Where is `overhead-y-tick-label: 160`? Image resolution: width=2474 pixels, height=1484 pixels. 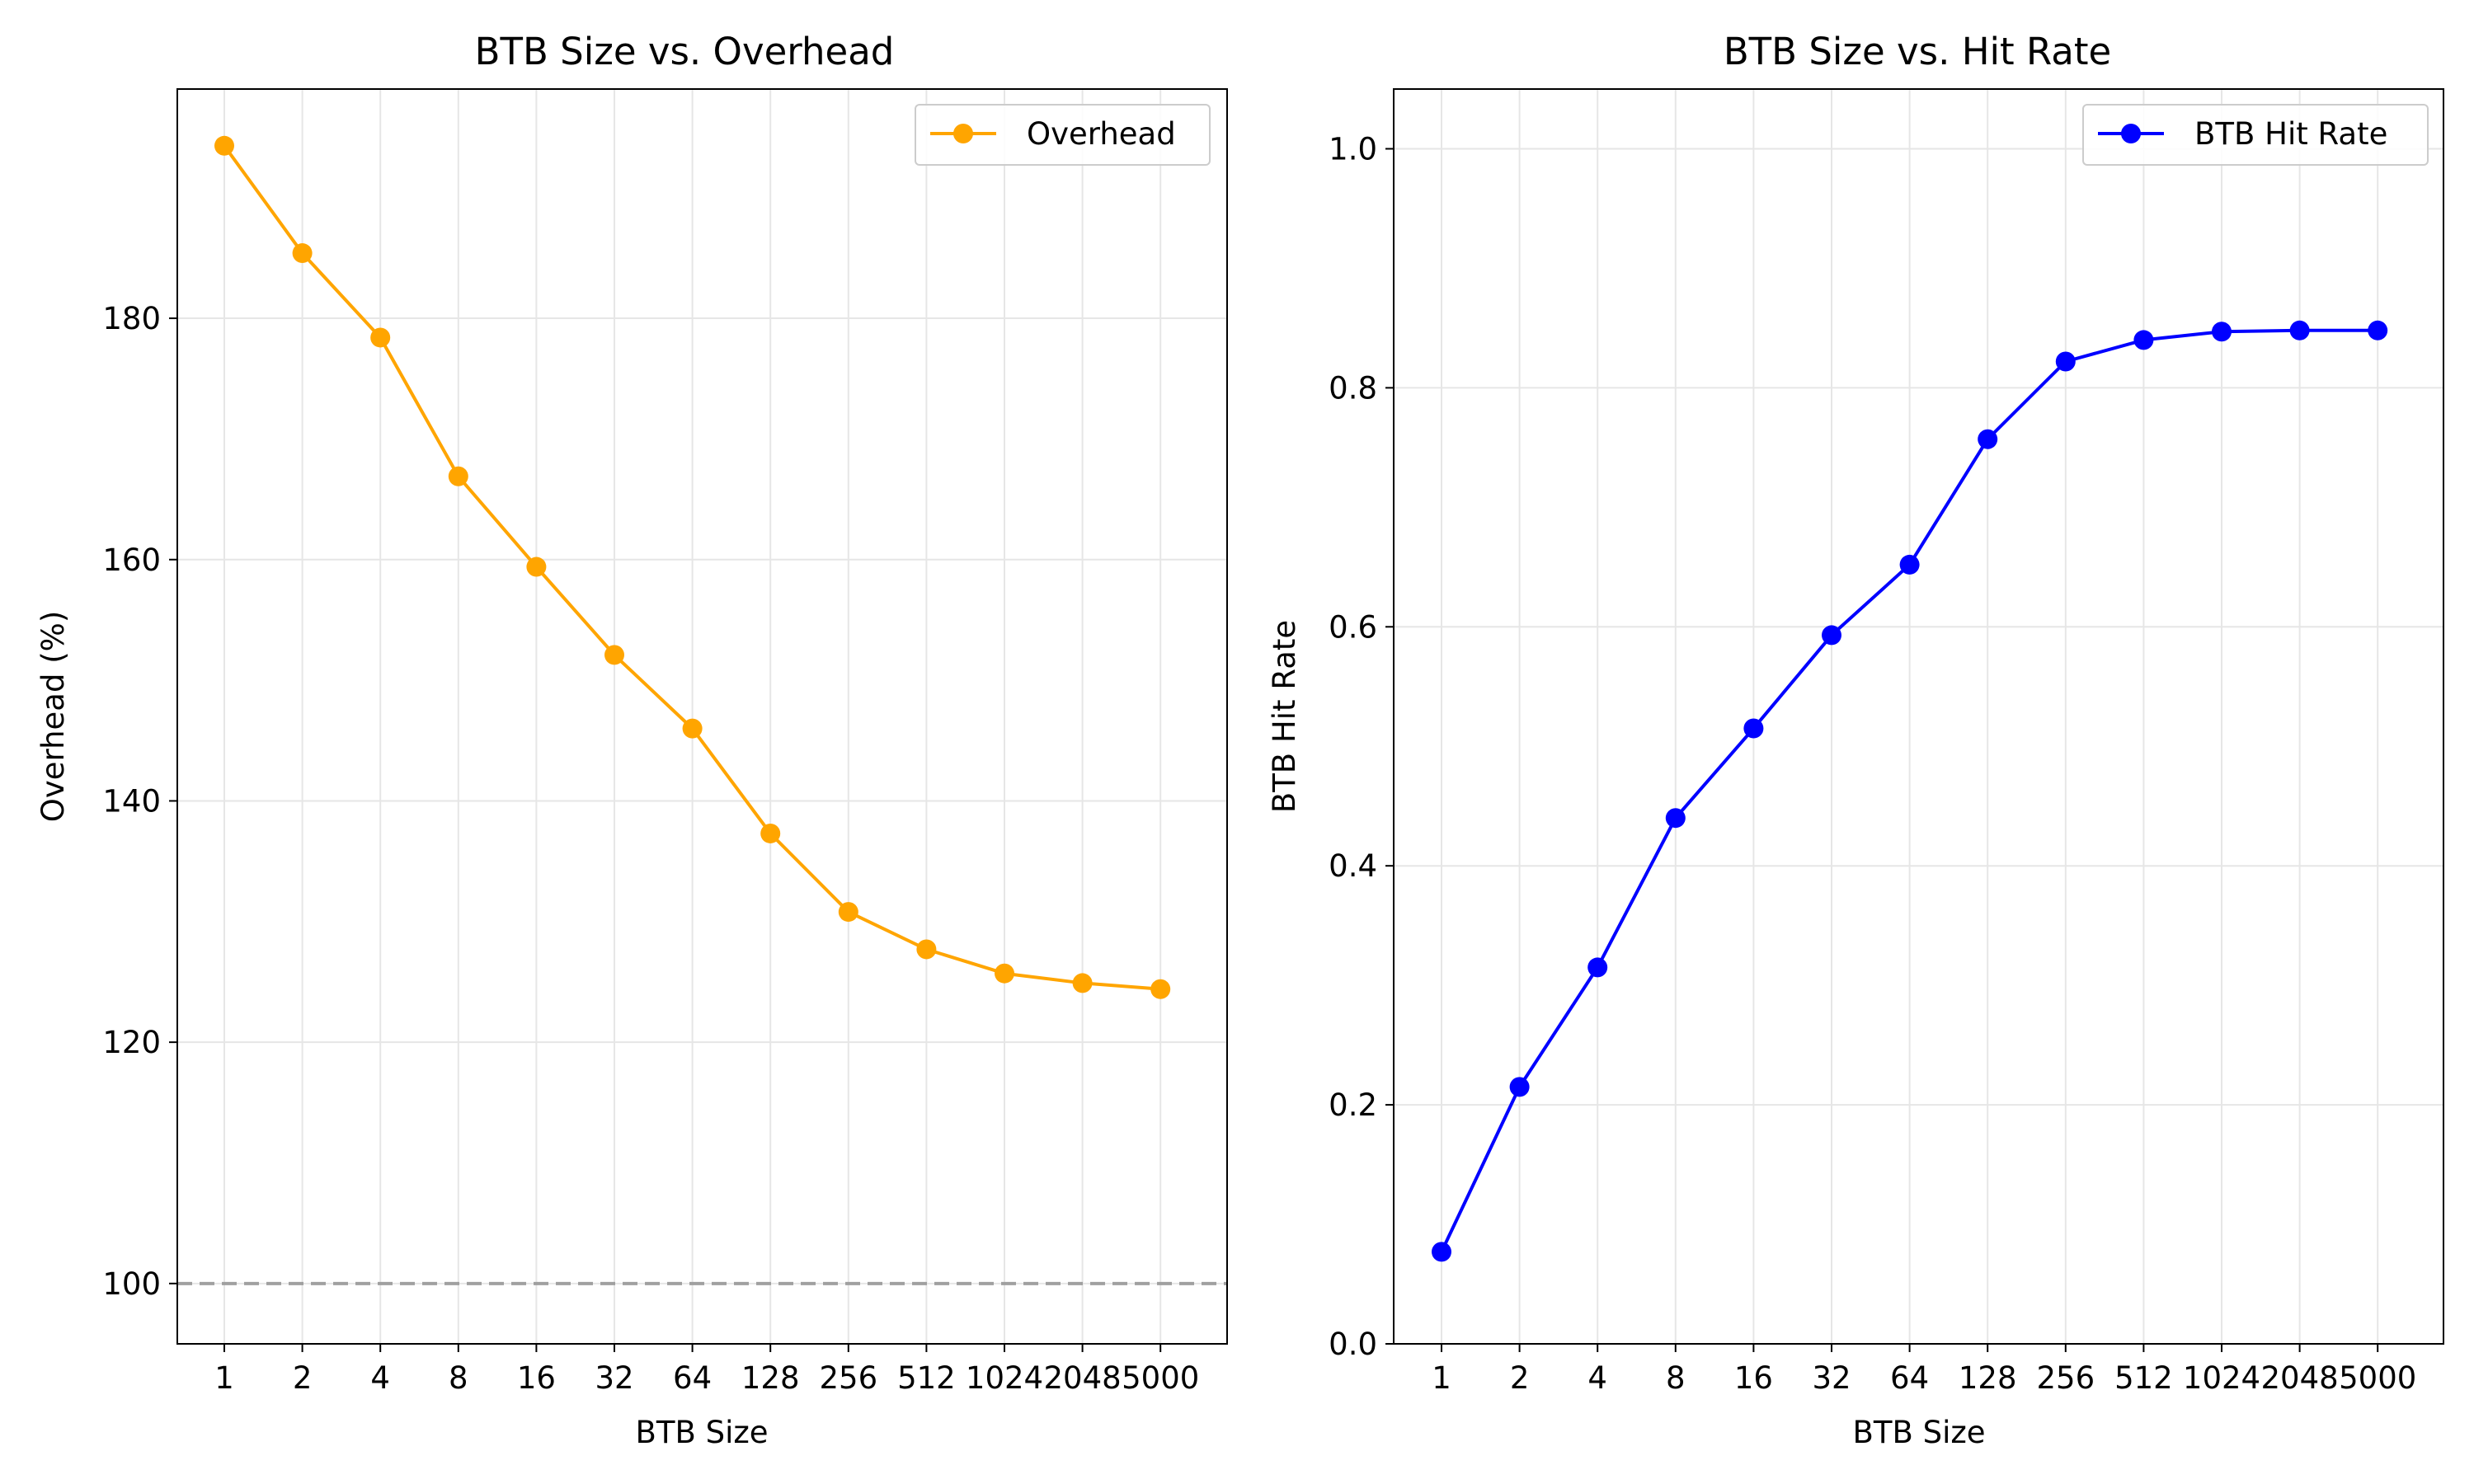 overhead-y-tick-label: 160 is located at coordinates (131, 560).